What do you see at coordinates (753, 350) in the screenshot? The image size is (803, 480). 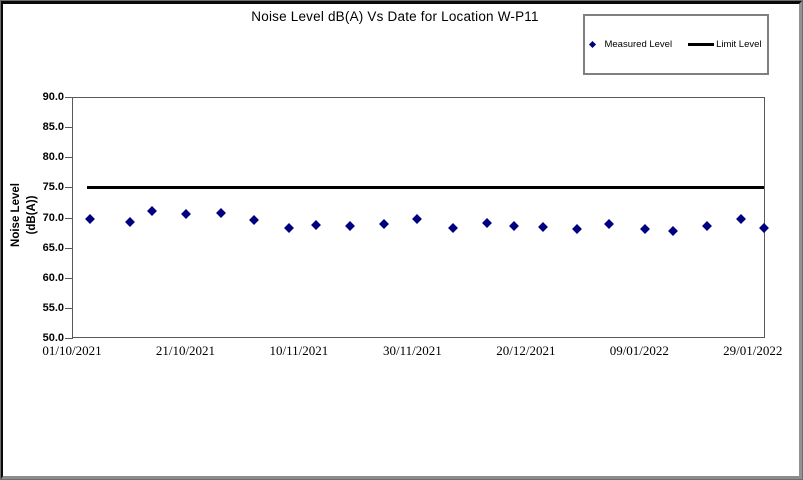 I see `x-tick-label: 29/01/2022` at bounding box center [753, 350].